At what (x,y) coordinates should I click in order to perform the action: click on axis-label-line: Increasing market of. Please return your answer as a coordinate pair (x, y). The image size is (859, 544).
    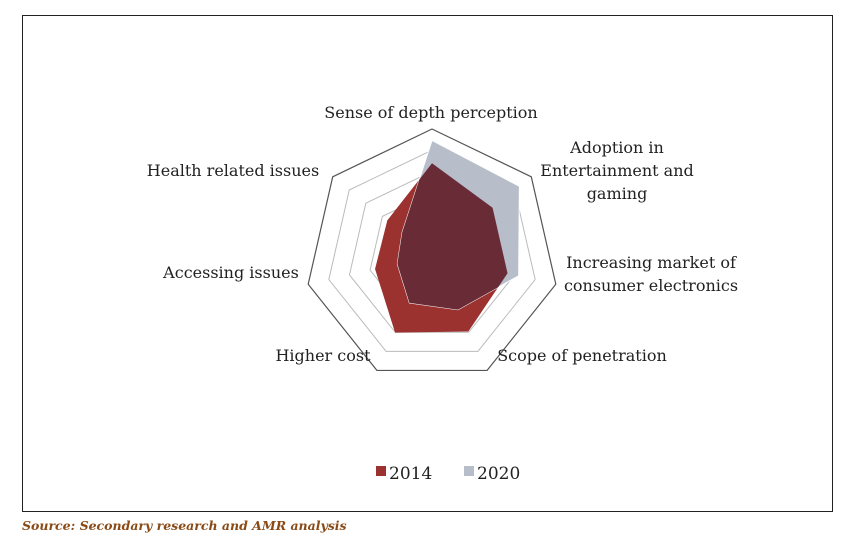
    Looking at the image, I should click on (651, 262).